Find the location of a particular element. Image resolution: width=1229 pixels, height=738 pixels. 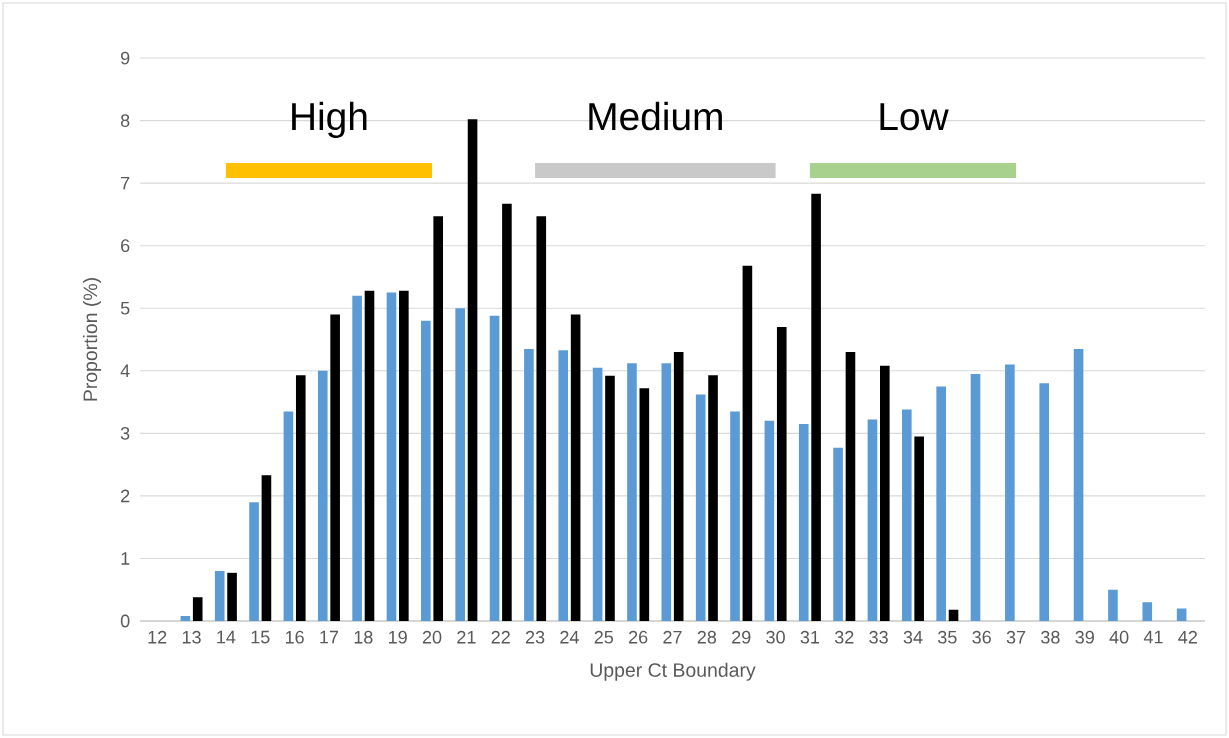

y-tick-label: 4 is located at coordinates (125, 370).